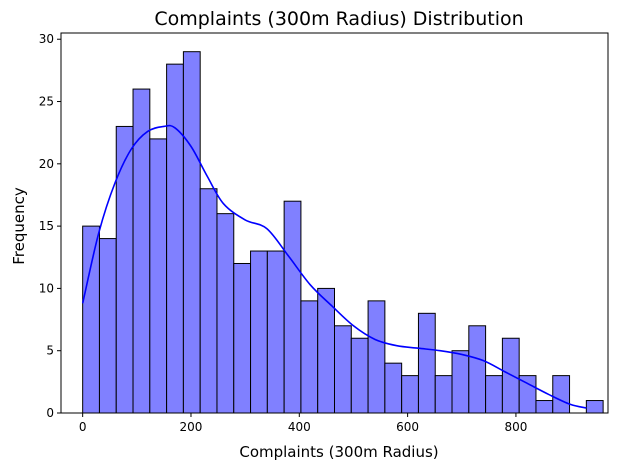  I want to click on x-axis-label: Complaints (300m Radius), so click(338, 452).